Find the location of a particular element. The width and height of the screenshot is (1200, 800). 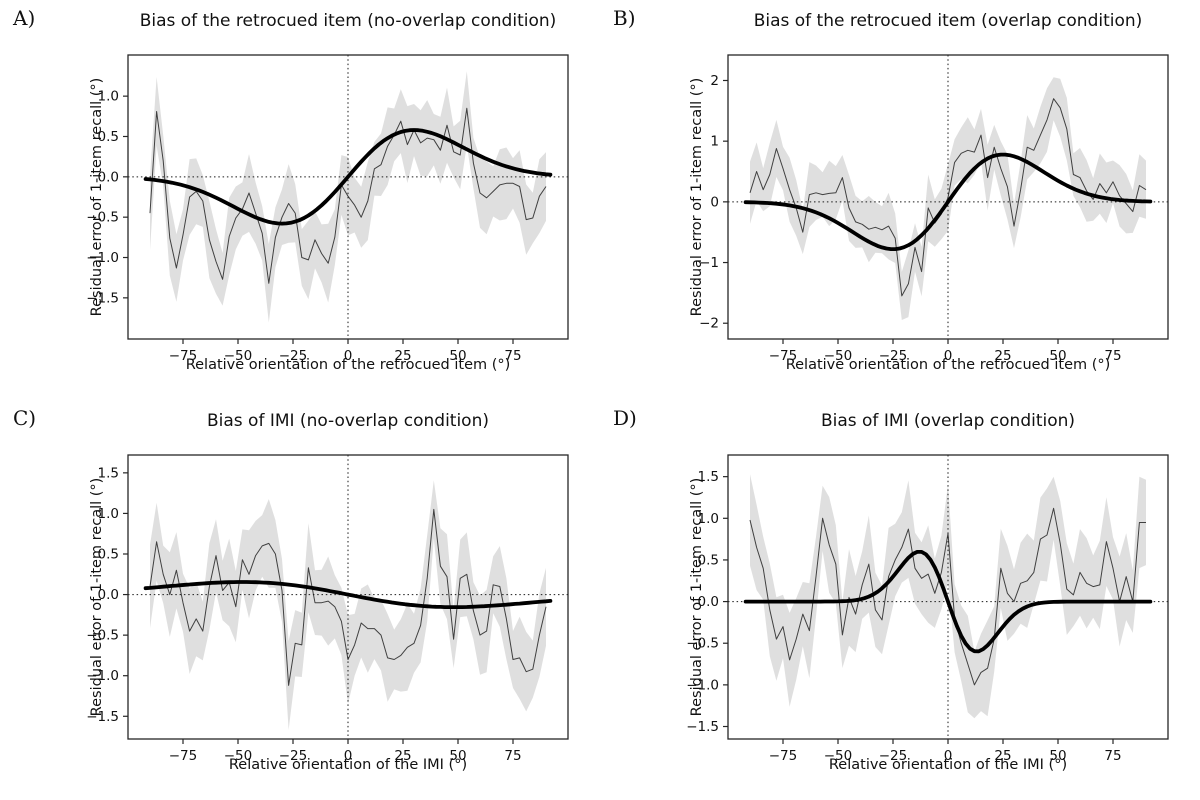

panel-d-letter: D) is located at coordinates (625, 418).